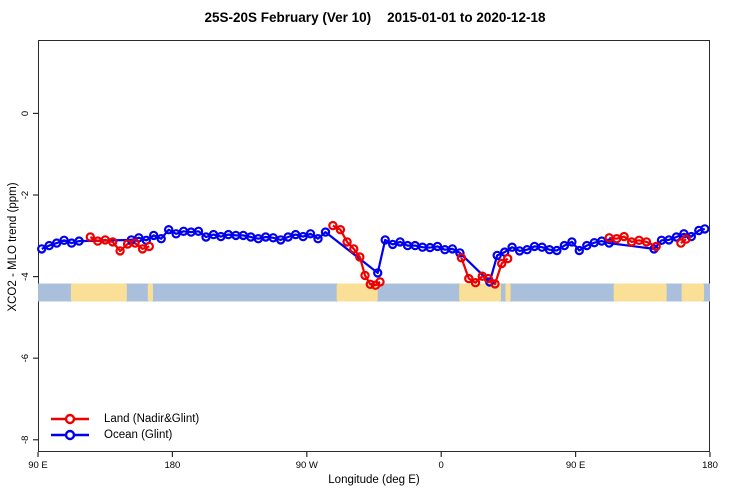 Image resolution: width=750 pixels, height=500 pixels. I want to click on legend-ocean-marker-icon, so click(70, 435).